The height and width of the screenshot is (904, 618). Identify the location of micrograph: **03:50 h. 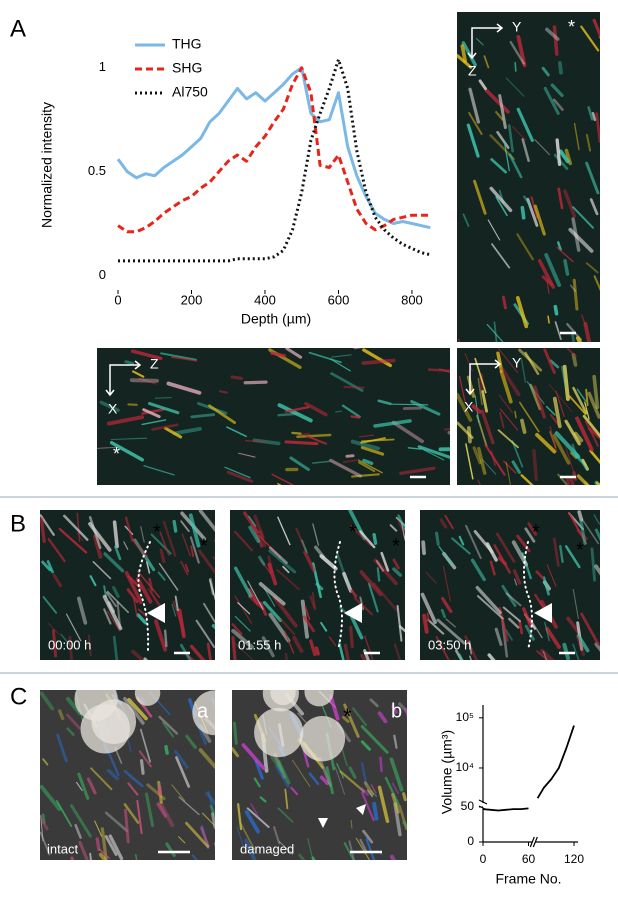
(518, 597).